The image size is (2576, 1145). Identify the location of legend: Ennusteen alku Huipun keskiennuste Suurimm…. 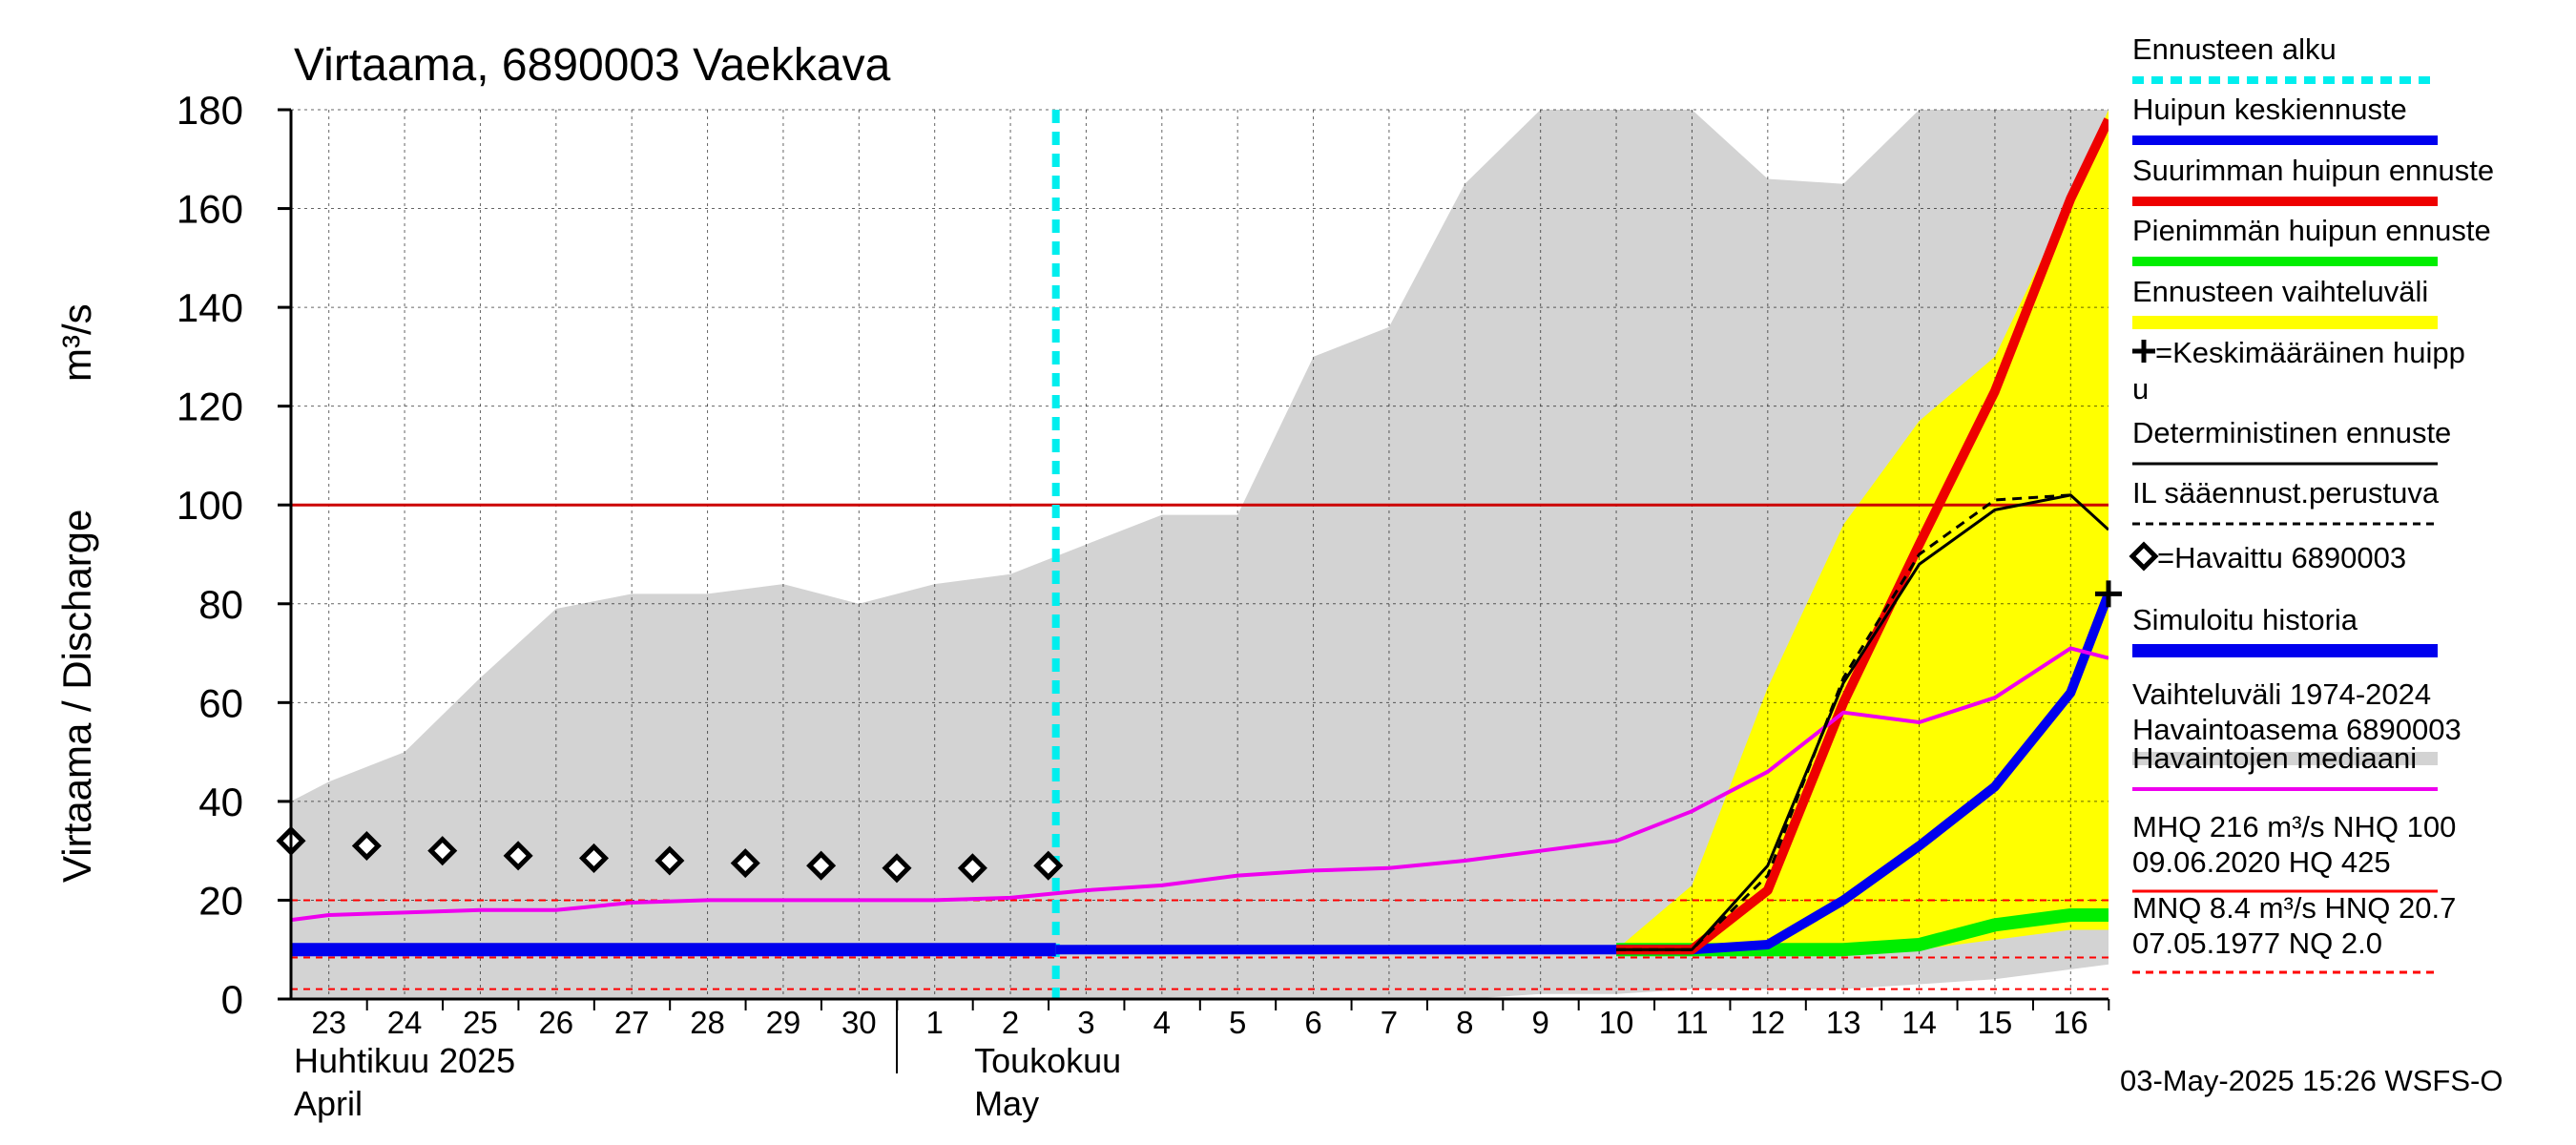
(2311, 503).